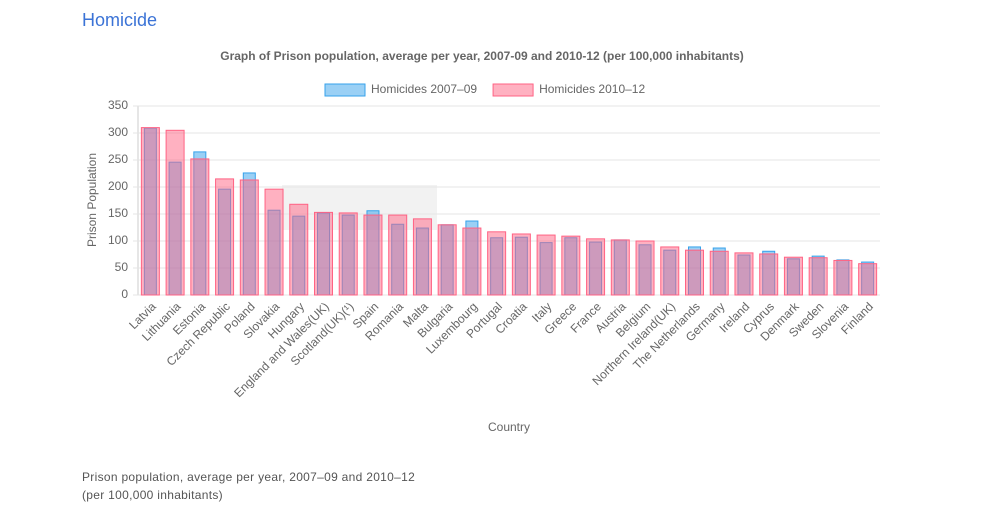 This screenshot has width=981, height=518. I want to click on caption-line: (per 100,000 inhabitants), so click(152, 495).